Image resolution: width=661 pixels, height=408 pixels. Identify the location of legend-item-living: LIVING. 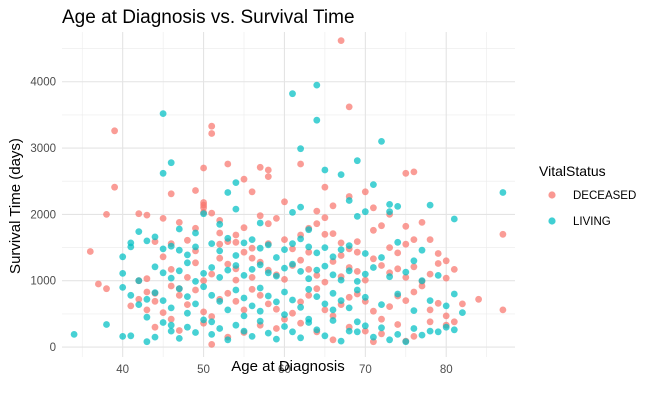
(579, 222).